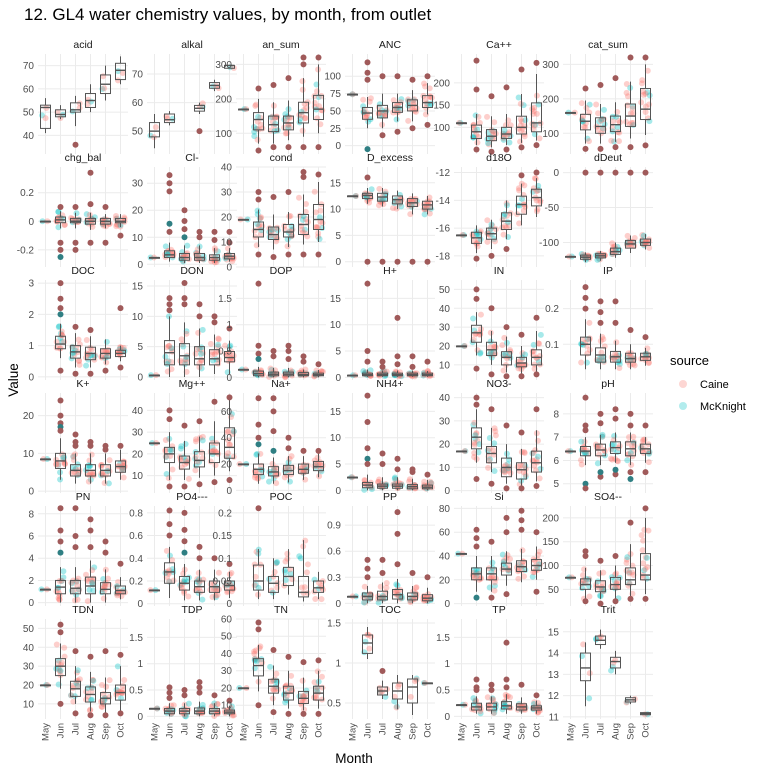 The width and height of the screenshot is (768, 768). I want to click on y-tick-label: 200, so click(550, 99).